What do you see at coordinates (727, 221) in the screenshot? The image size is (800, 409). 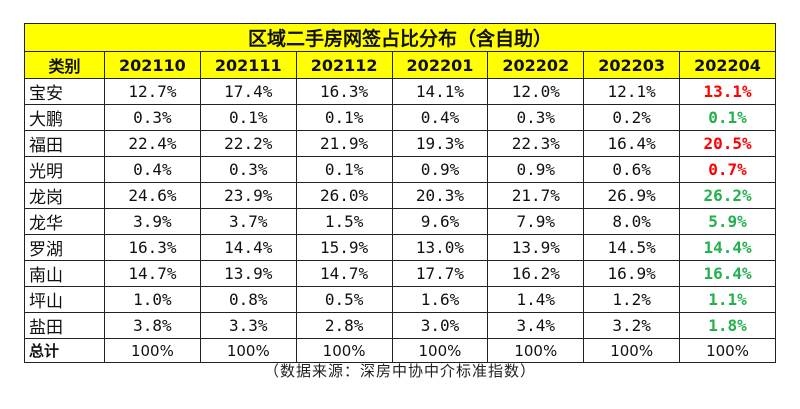 I see `latest-share-cell: 5.9%` at bounding box center [727, 221].